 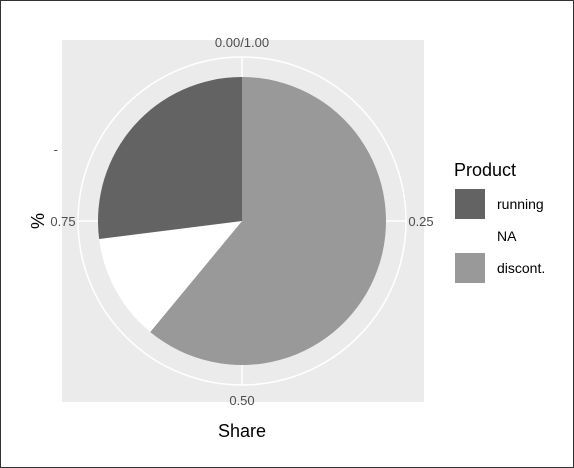 I want to click on legend-items: running NA discont., so click(x=500, y=236).